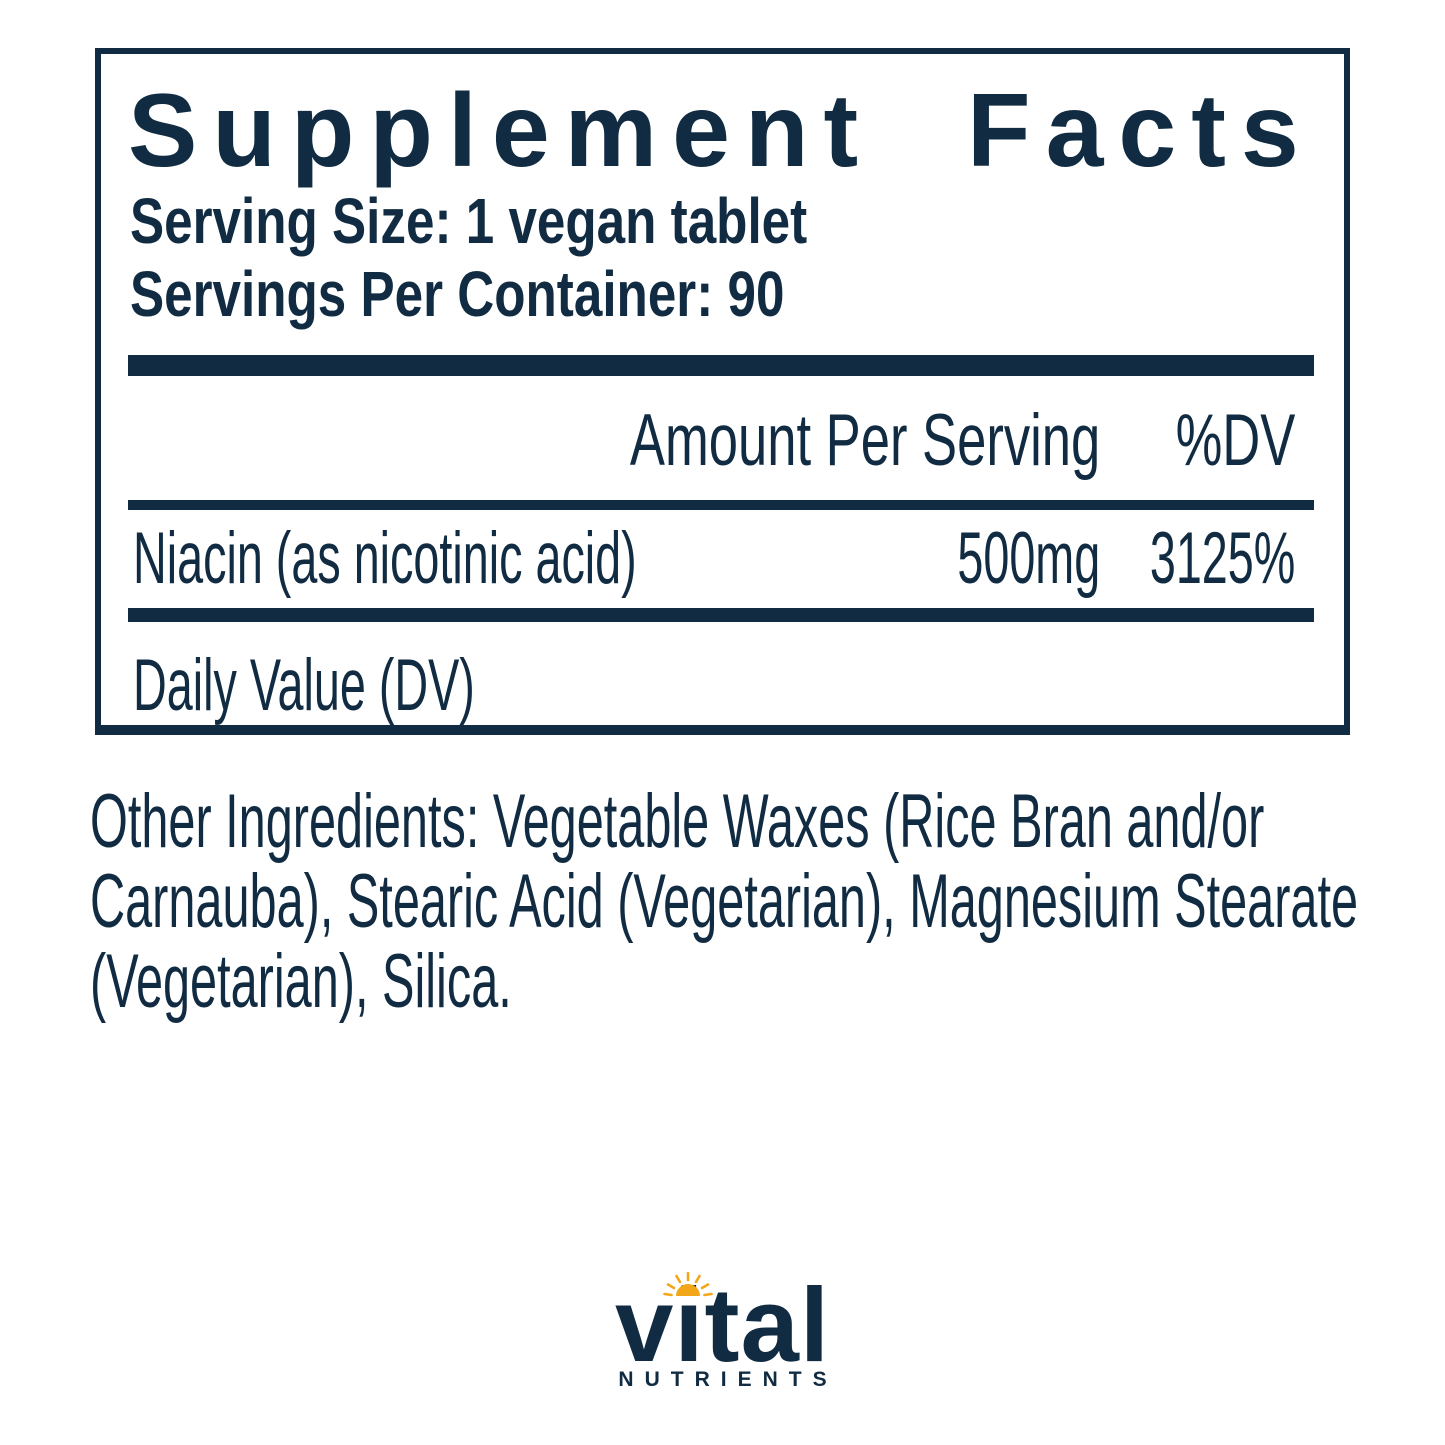 This screenshot has height=1445, width=1445. Describe the element at coordinates (721, 365) in the screenshot. I see `divider-thick` at that location.